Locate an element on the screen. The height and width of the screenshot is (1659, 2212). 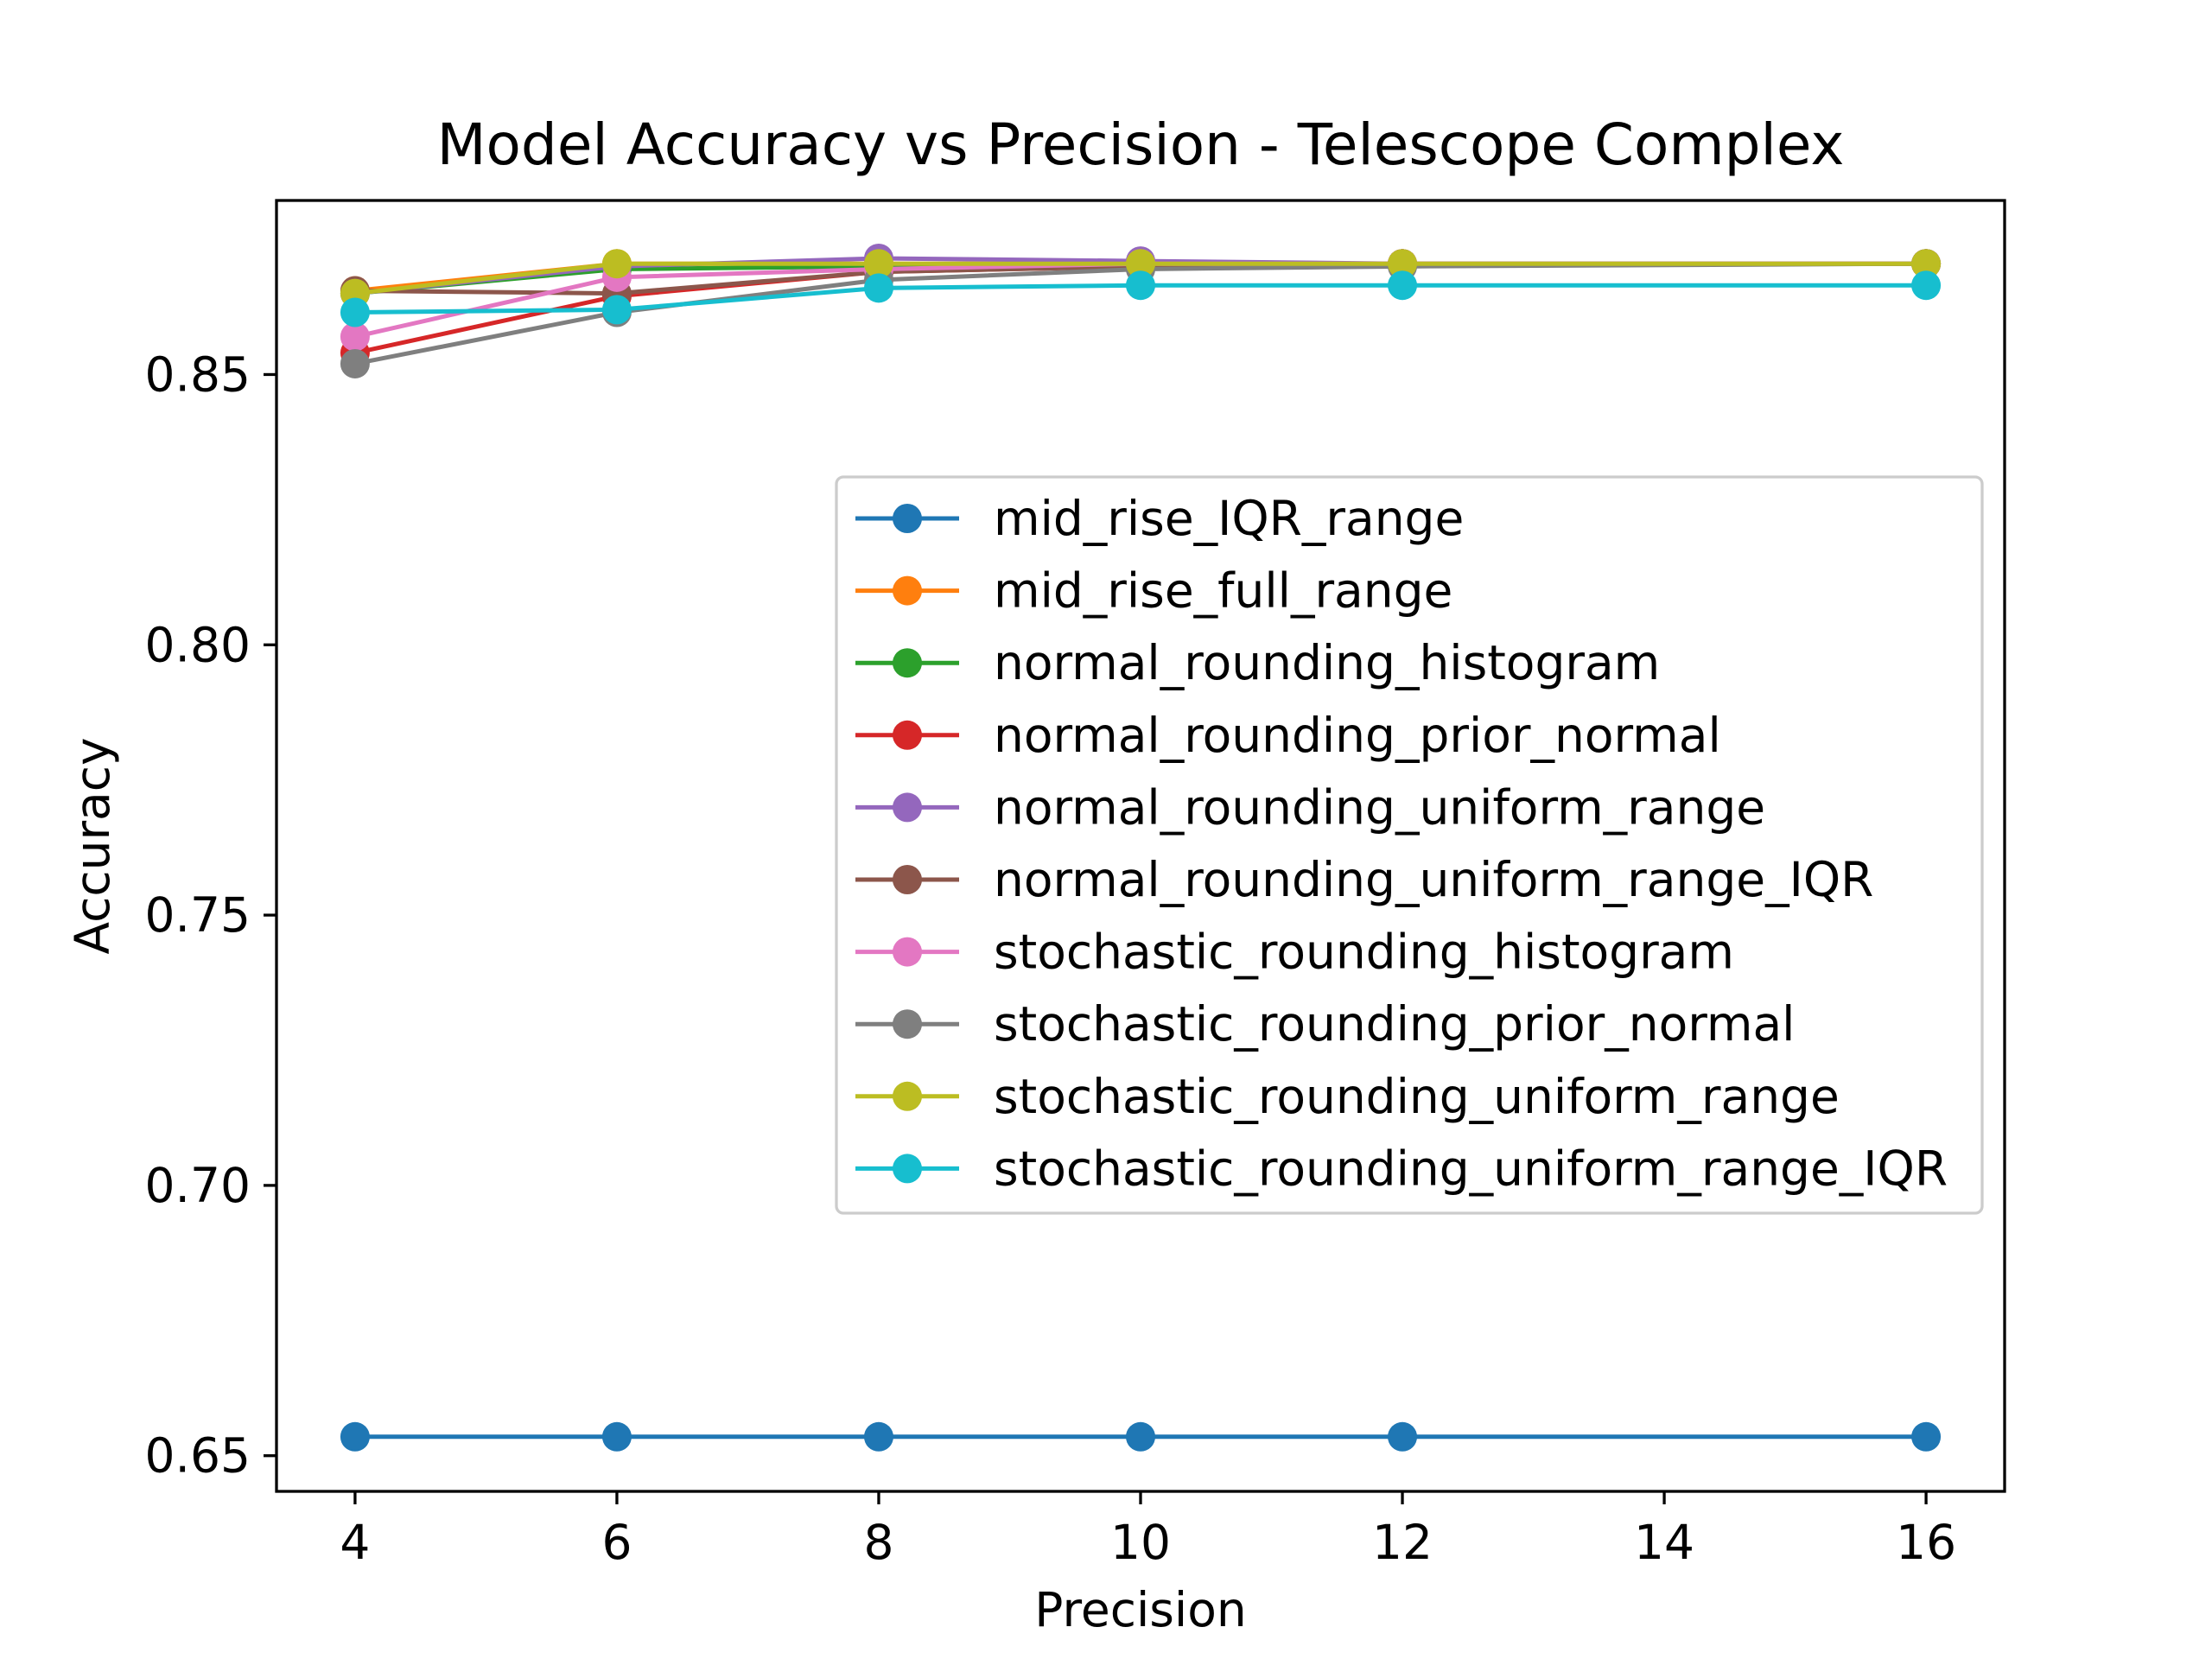
legend-entry: normal_rounding_uniform_range is located at coordinates (1310, 807).